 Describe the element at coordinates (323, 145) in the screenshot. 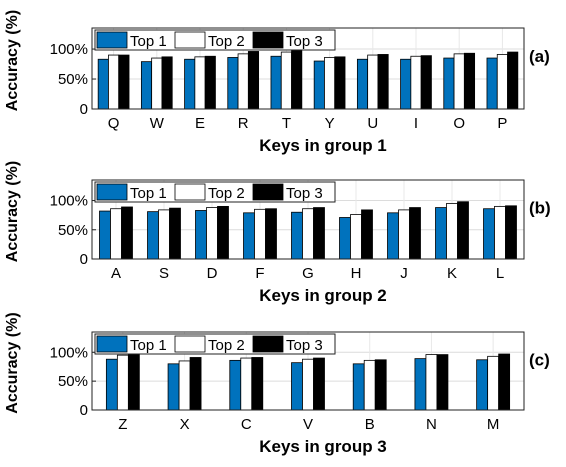

I see `x-axis-label: Keys in group 1` at that location.